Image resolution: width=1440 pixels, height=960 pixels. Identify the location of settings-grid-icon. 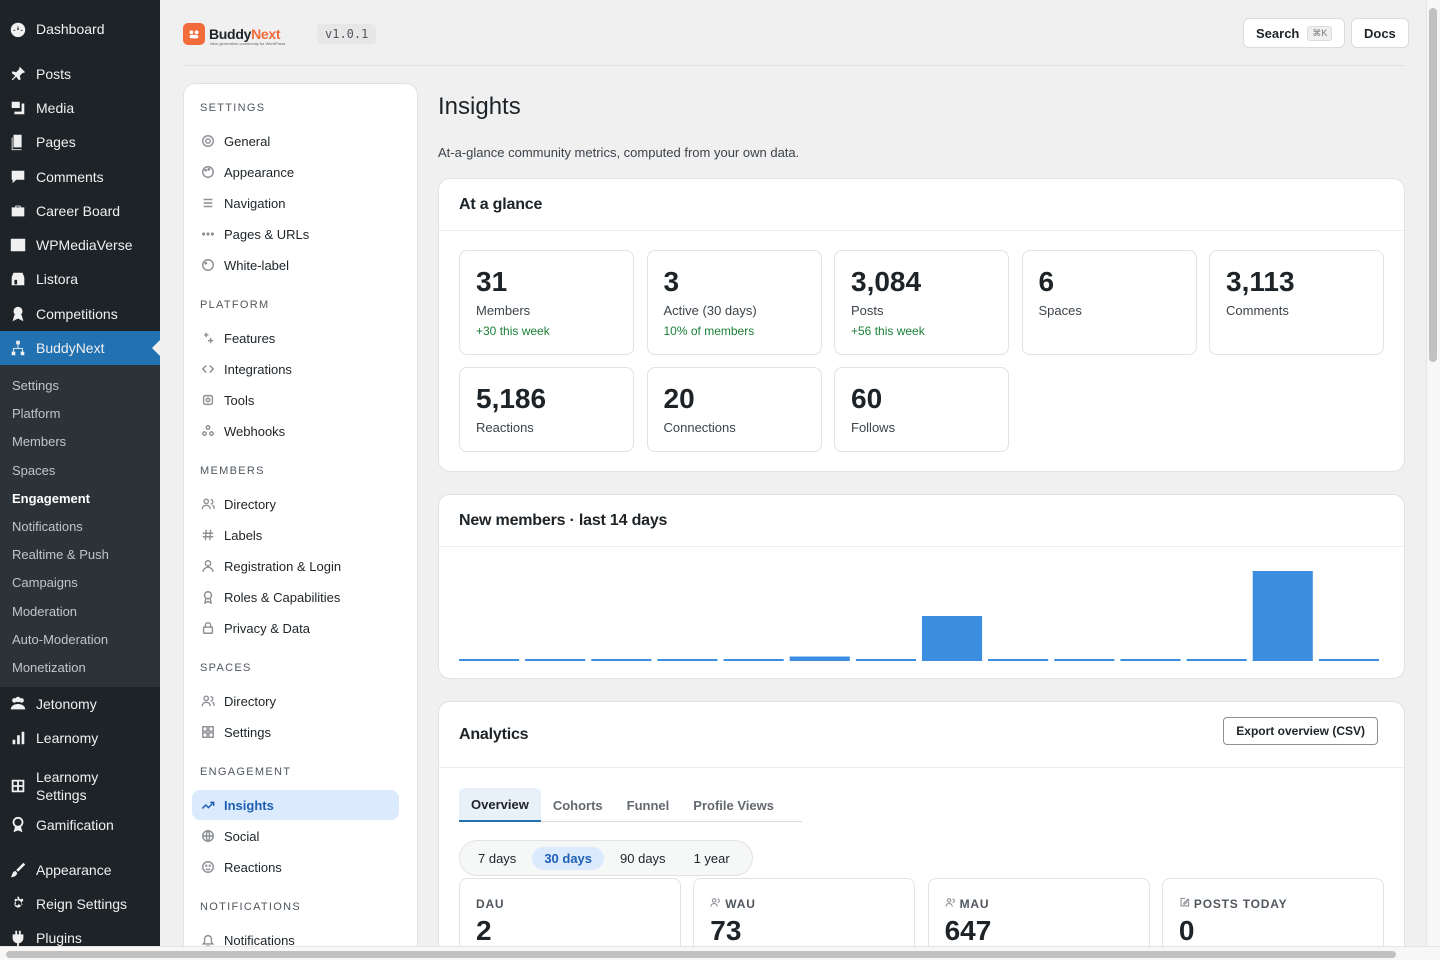
(18, 786).